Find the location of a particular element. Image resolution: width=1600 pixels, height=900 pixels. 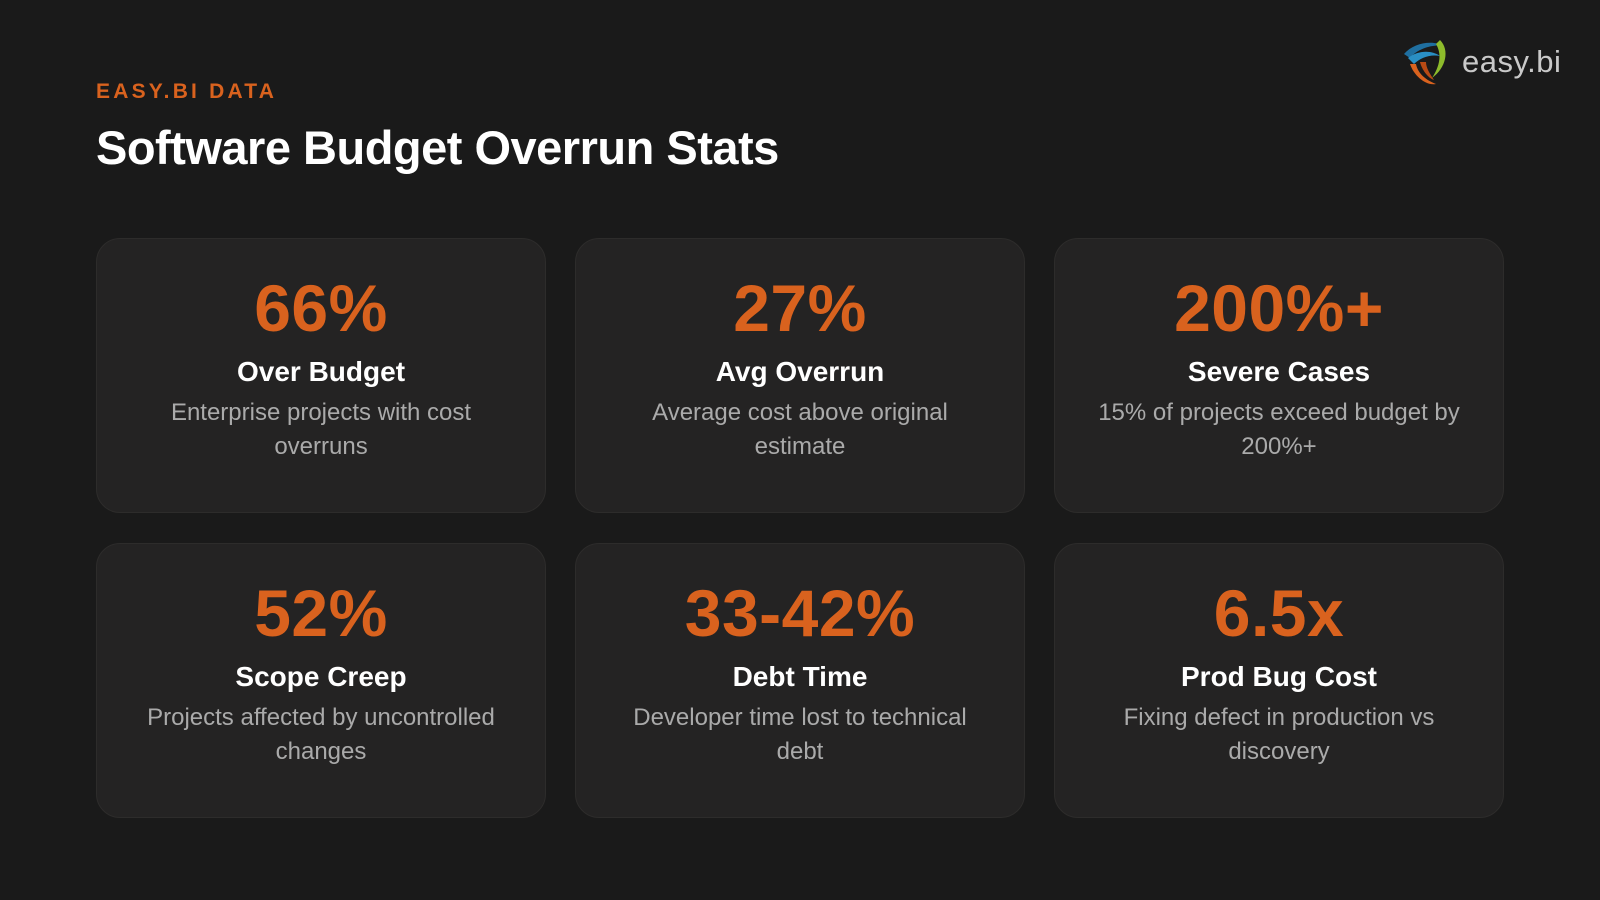

stat-value: 33-42% is located at coordinates (800, 613).